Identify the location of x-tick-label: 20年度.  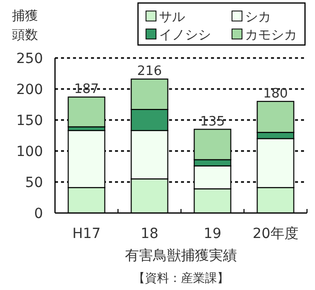
(275, 234).